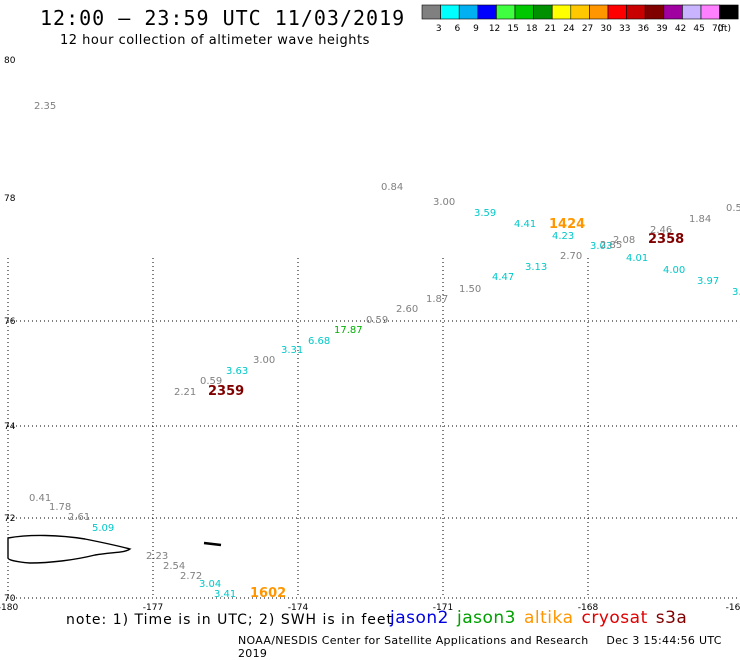  What do you see at coordinates (662, 29) in the screenshot?
I see `color-scale-label: 39` at bounding box center [662, 29].